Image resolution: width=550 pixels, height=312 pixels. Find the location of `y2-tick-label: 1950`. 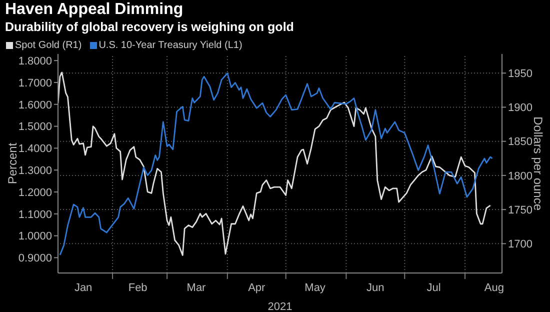

y2-tick-label: 1950 is located at coordinates (520, 74).